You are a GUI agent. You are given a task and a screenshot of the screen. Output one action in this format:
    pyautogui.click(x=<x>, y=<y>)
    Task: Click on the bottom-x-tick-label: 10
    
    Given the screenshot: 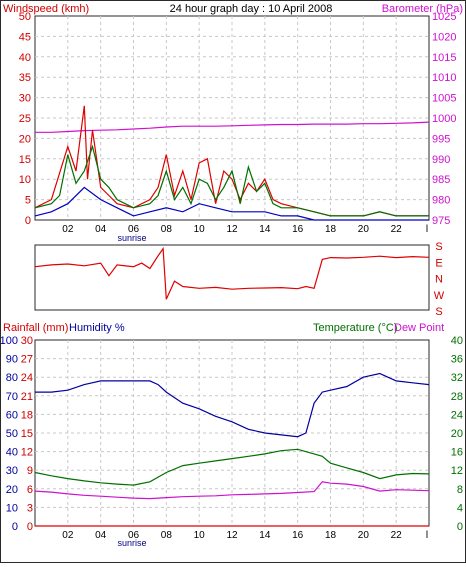 What is the action you would take?
    pyautogui.click(x=200, y=535)
    